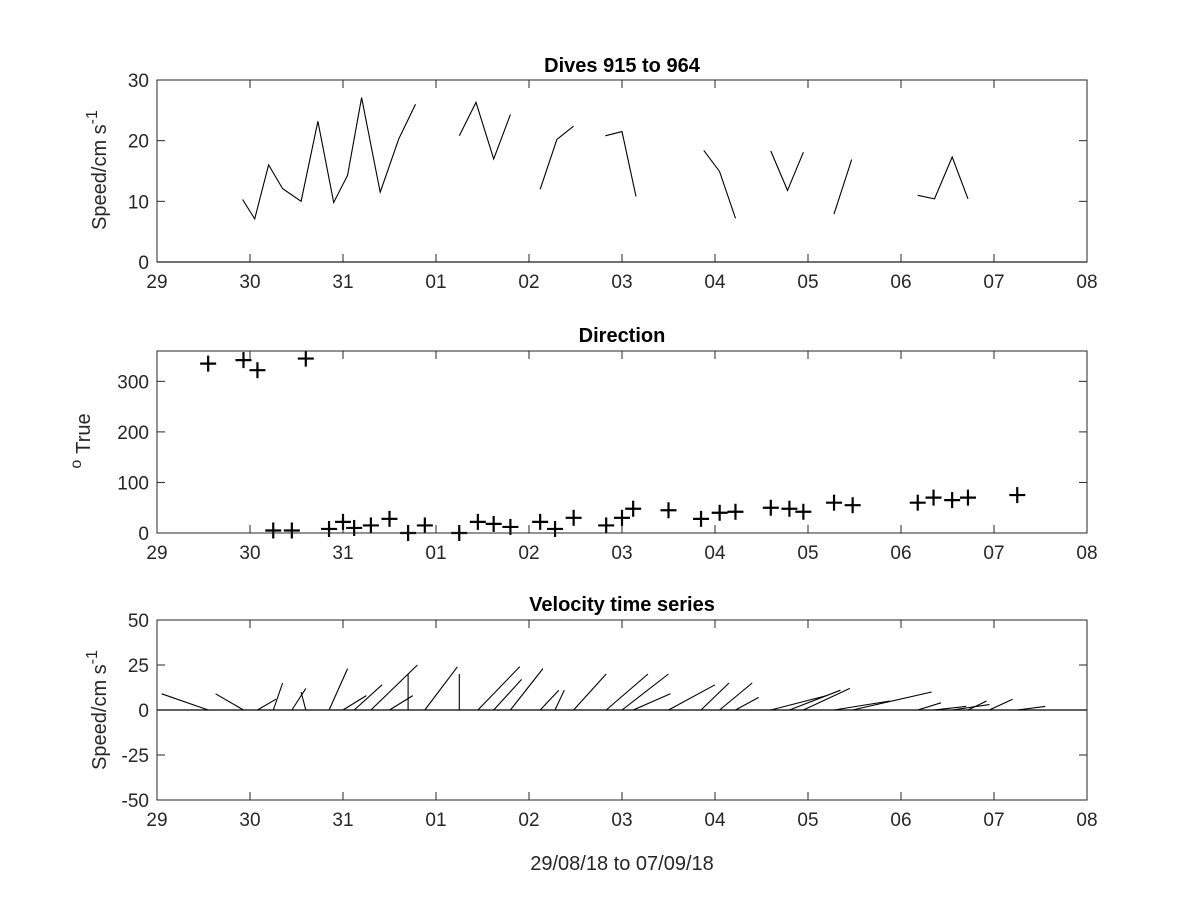 This screenshot has width=1200, height=900. I want to click on direction-xtick-label: 02, so click(528, 553).